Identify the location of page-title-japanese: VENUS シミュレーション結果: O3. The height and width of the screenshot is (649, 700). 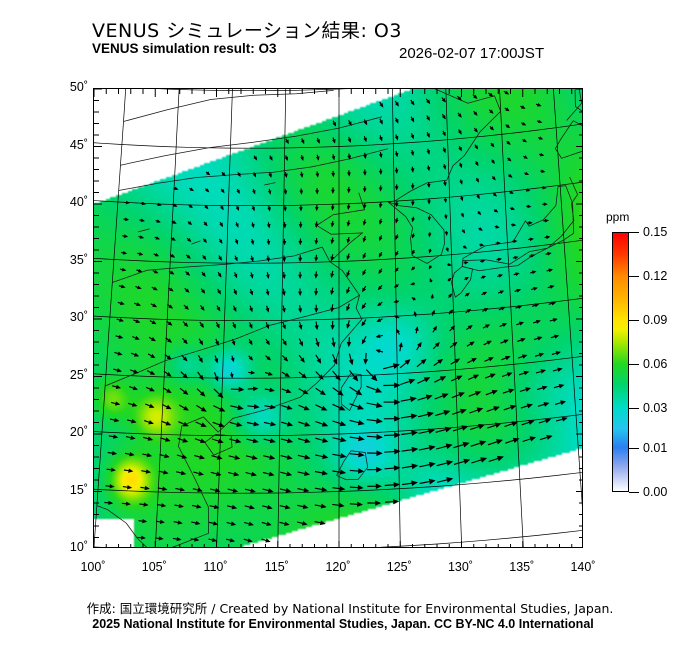
(247, 31).